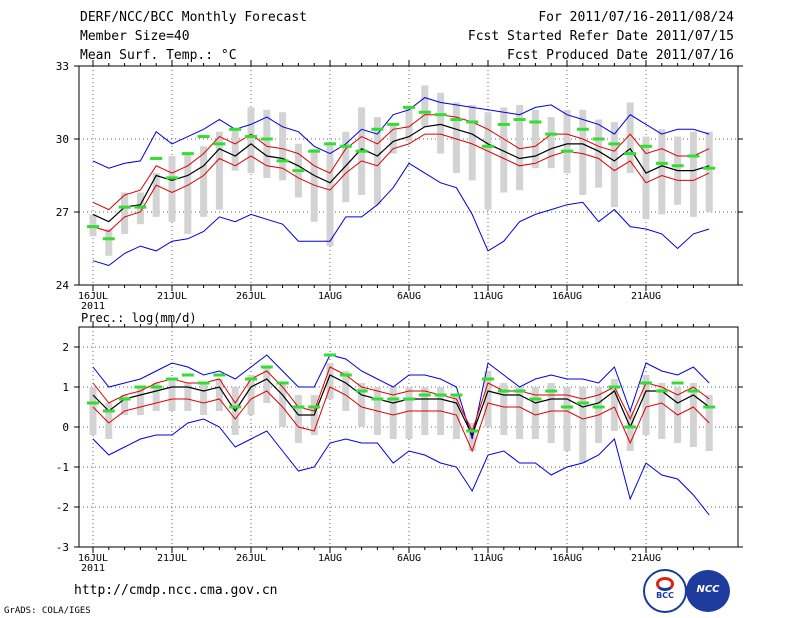 This screenshot has width=800, height=618. What do you see at coordinates (409, 296) in the screenshot?
I see `x-tick-label: 6AUG` at bounding box center [409, 296].